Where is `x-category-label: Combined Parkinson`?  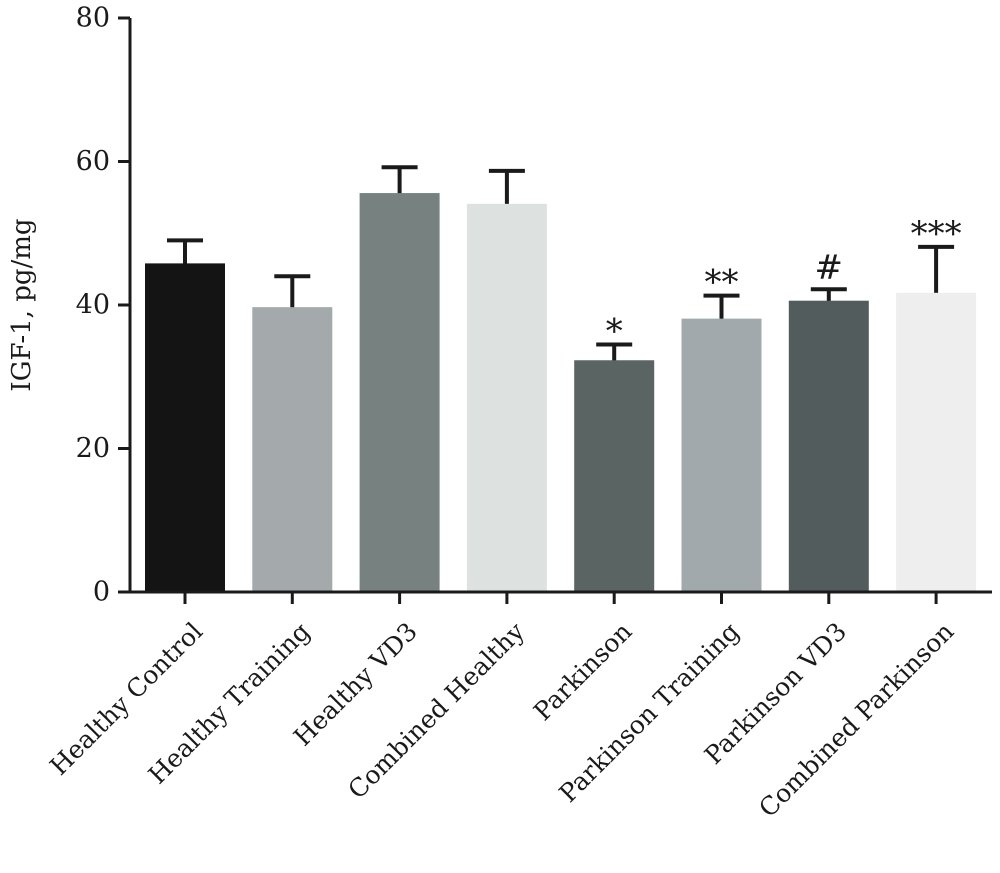
x-category-label: Combined Parkinson is located at coordinates (856, 720).